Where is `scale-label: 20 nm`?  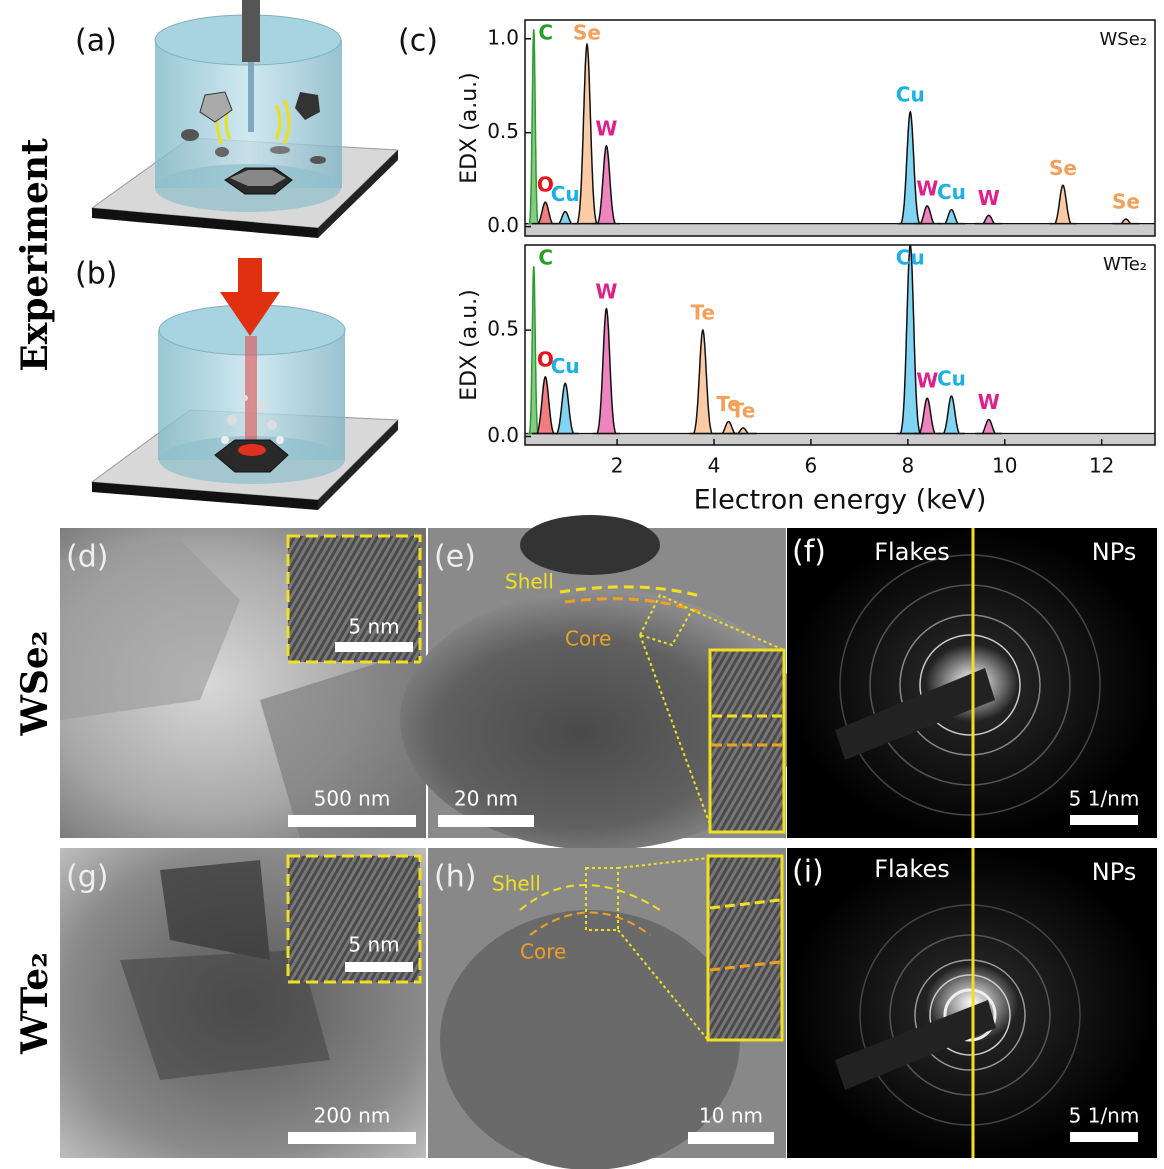
scale-label: 20 nm is located at coordinates (486, 799).